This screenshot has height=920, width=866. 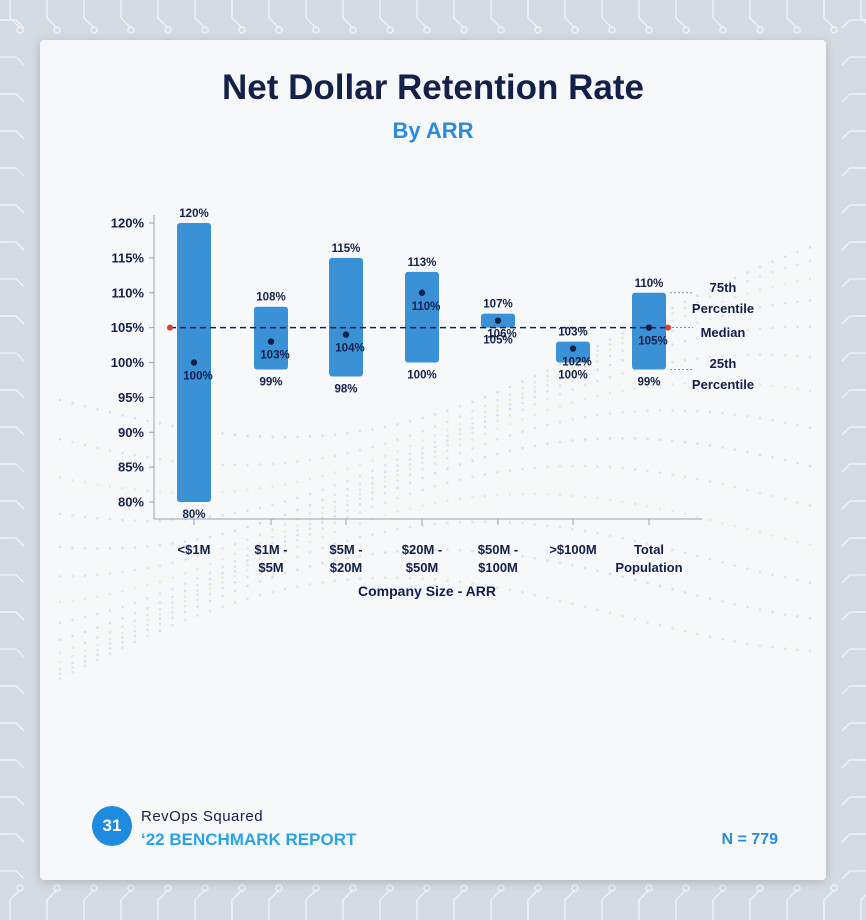 I want to click on p25-label: 105%, so click(x=497, y=341).